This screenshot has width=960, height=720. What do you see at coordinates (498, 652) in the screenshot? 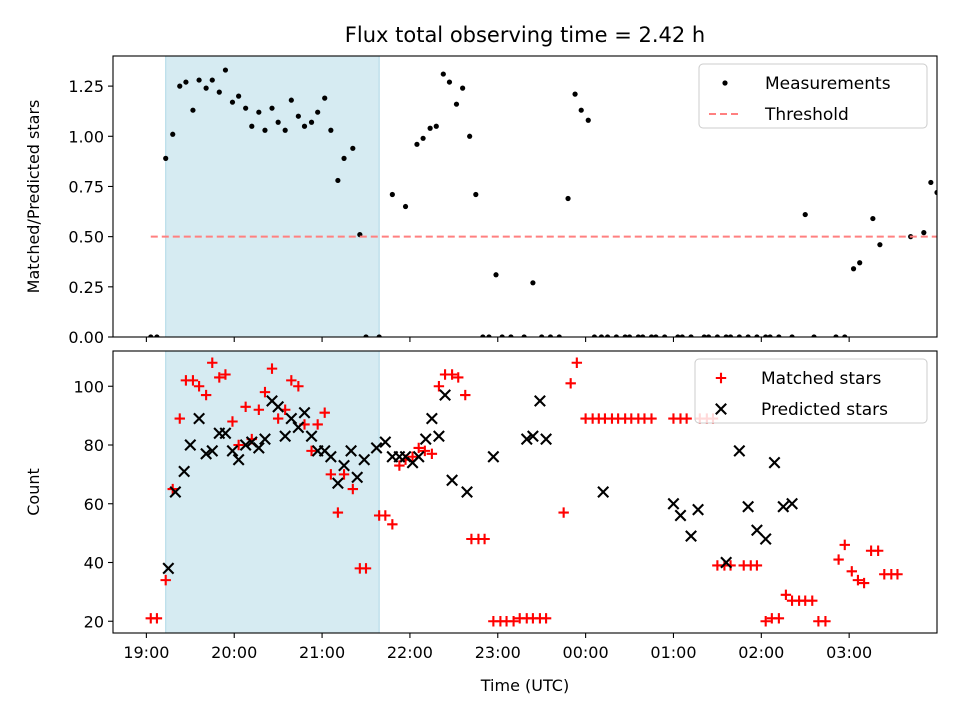
I see `x-tick-label: 23:00` at bounding box center [498, 652].